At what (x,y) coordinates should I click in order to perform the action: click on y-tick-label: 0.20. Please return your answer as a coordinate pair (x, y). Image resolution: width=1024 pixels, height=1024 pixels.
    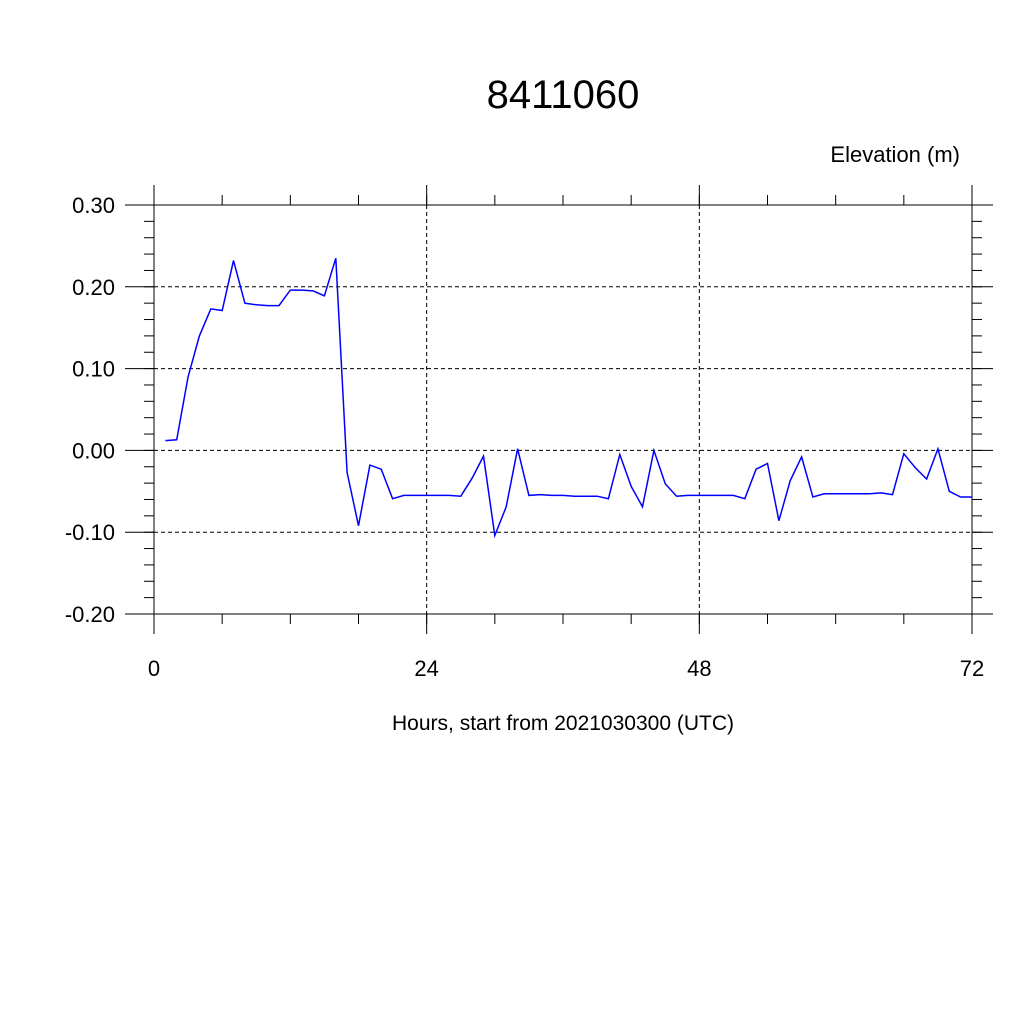
    Looking at the image, I should click on (93, 287).